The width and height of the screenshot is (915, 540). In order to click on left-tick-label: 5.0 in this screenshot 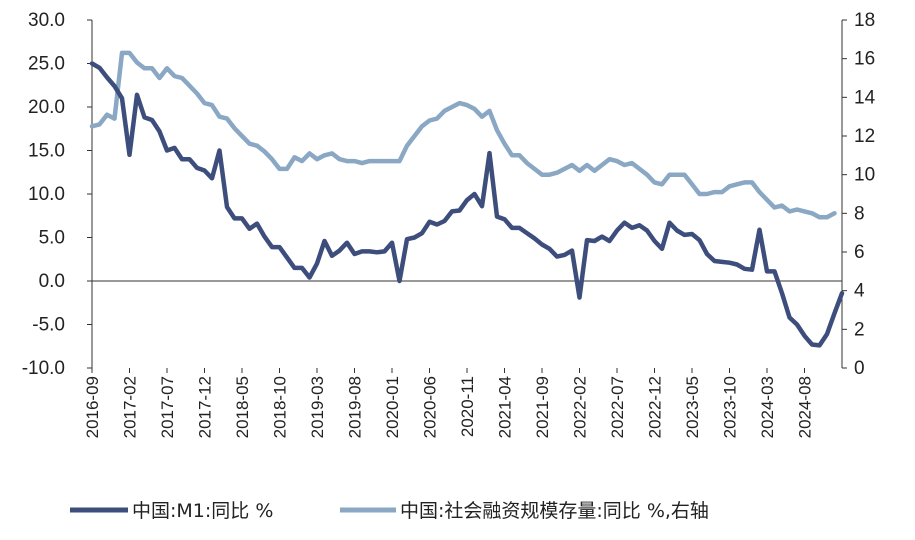, I will do `click(52, 238)`.